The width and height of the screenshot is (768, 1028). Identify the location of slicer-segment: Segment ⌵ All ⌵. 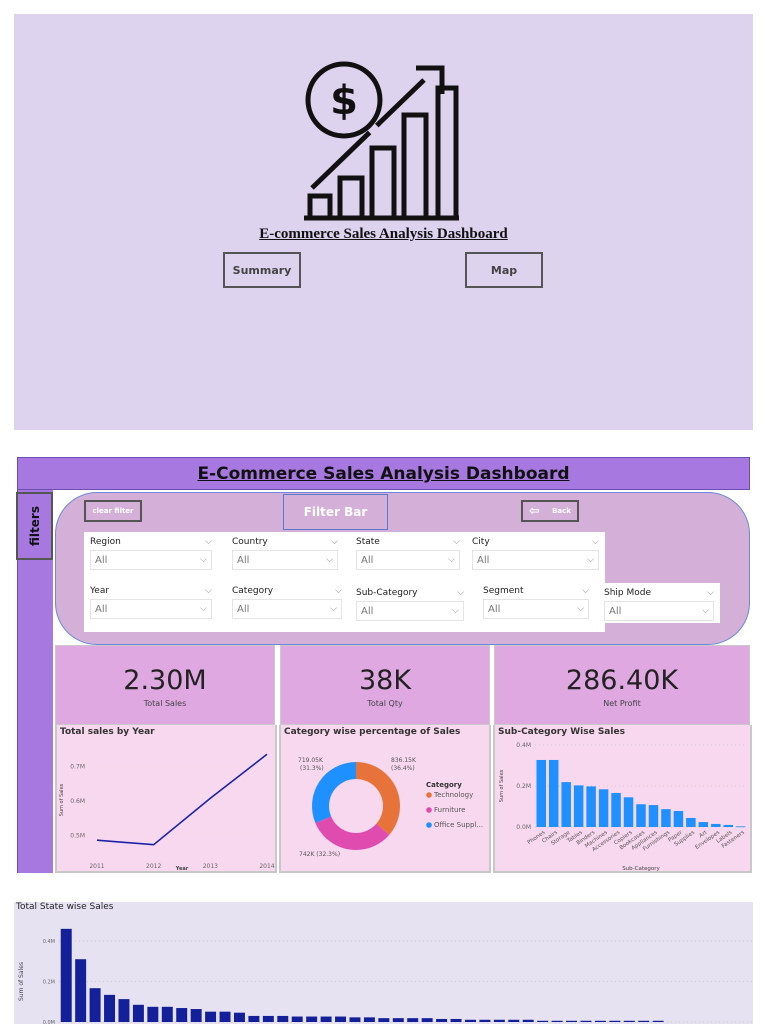
(536, 601).